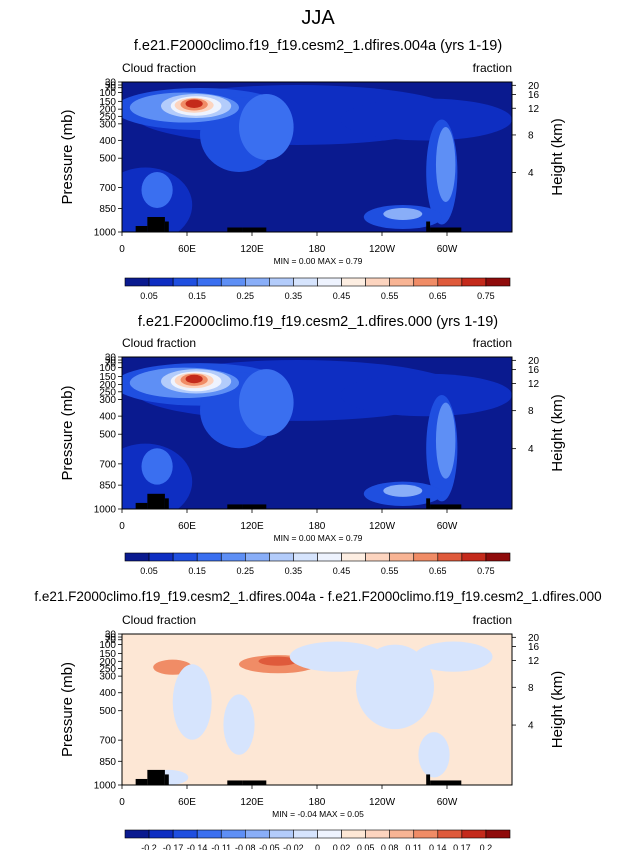  I want to click on colorbar-label: -0.08, so click(245, 846).